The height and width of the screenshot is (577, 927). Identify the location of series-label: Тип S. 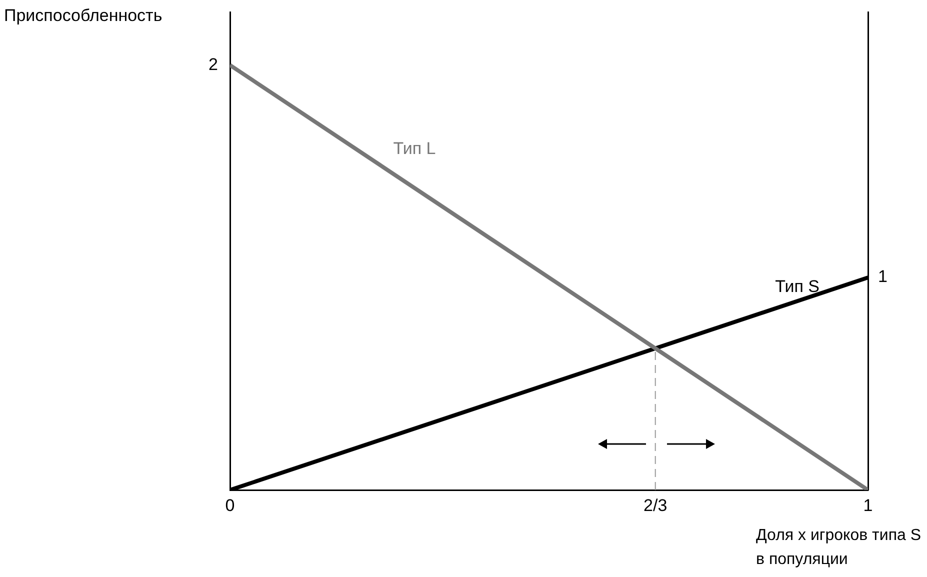
(797, 286).